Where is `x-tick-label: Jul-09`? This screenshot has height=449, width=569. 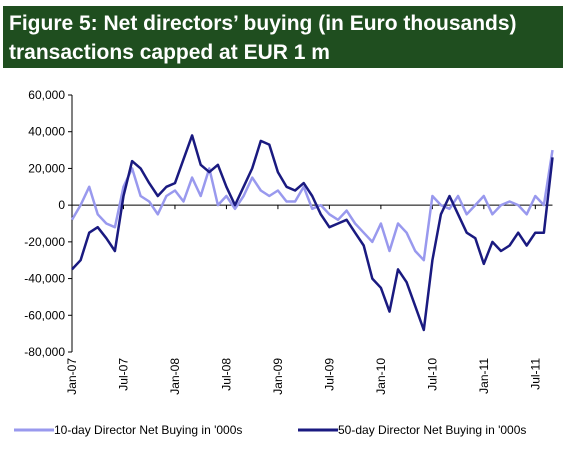
x-tick-label: Jul-09 is located at coordinates (329, 374).